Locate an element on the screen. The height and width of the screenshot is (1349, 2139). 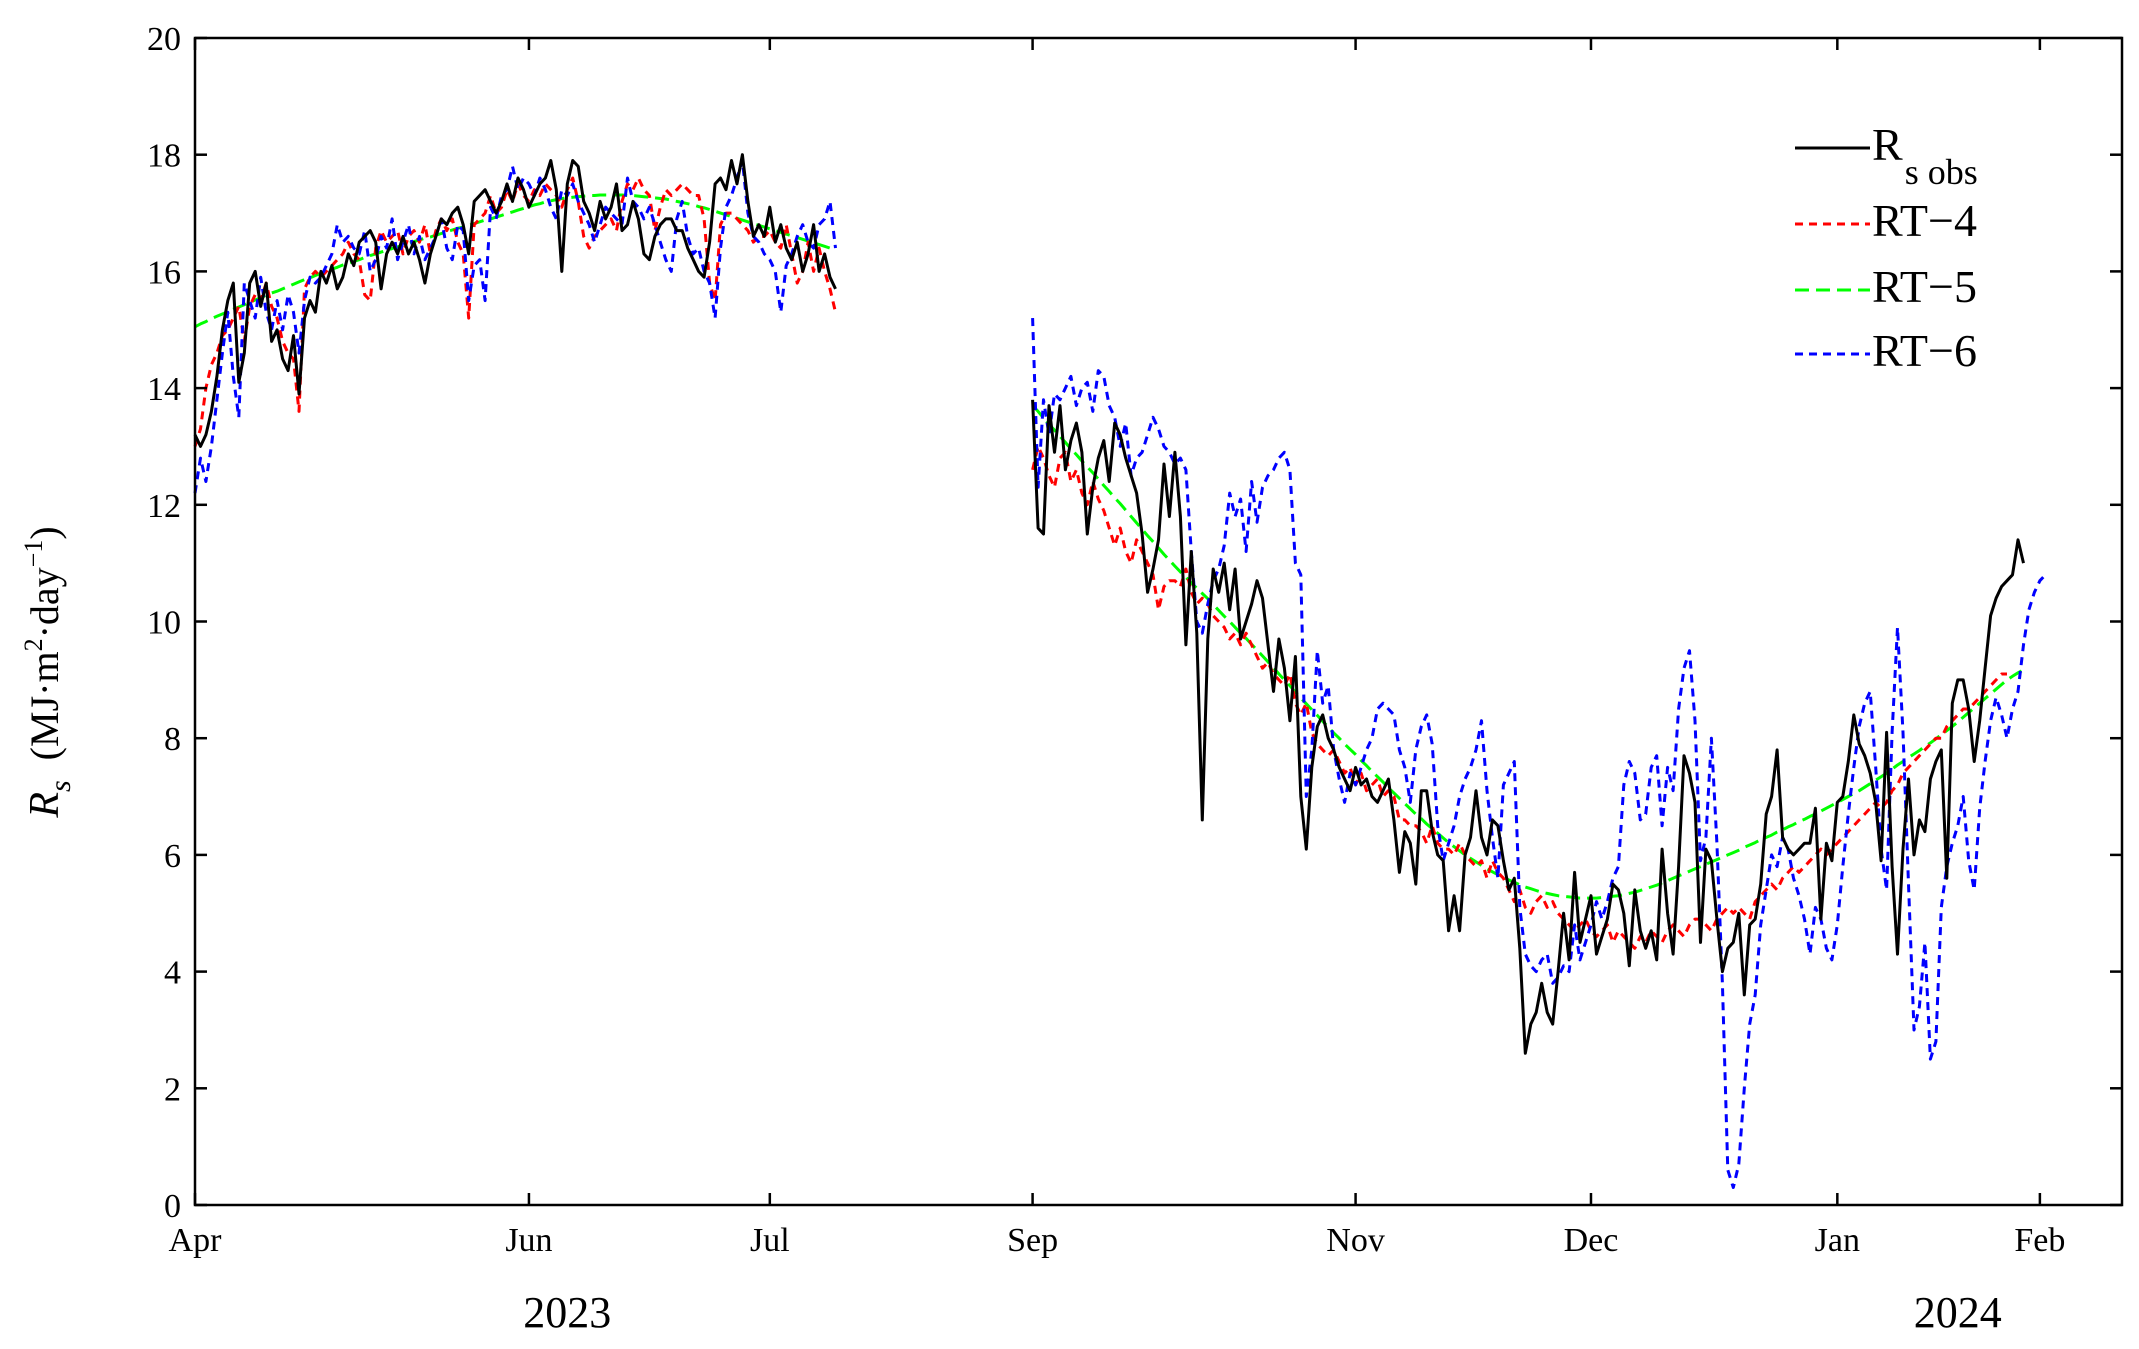
x-tick-label: Feb is located at coordinates (2039, 1240).